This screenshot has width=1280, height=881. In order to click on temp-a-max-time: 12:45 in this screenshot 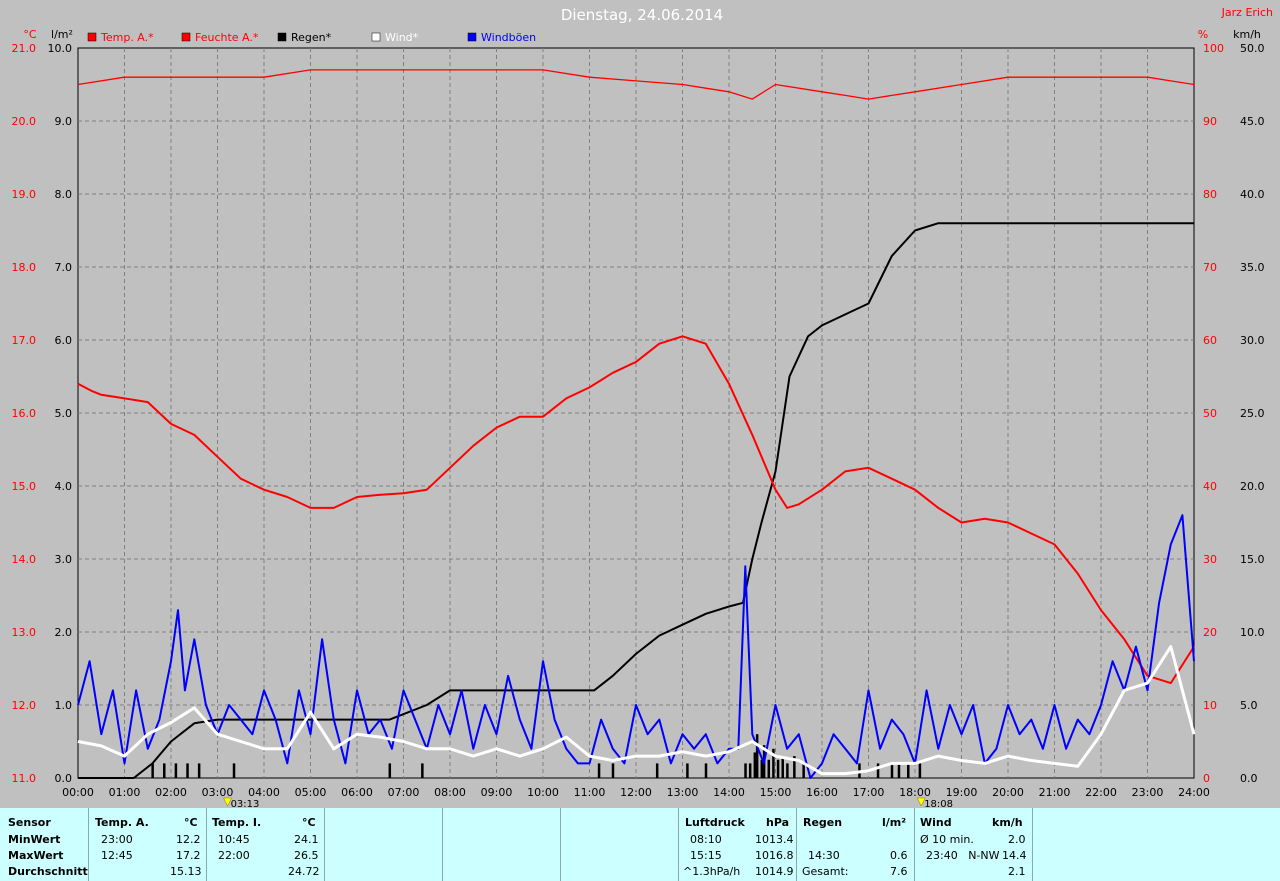, I will do `click(117, 855)`.